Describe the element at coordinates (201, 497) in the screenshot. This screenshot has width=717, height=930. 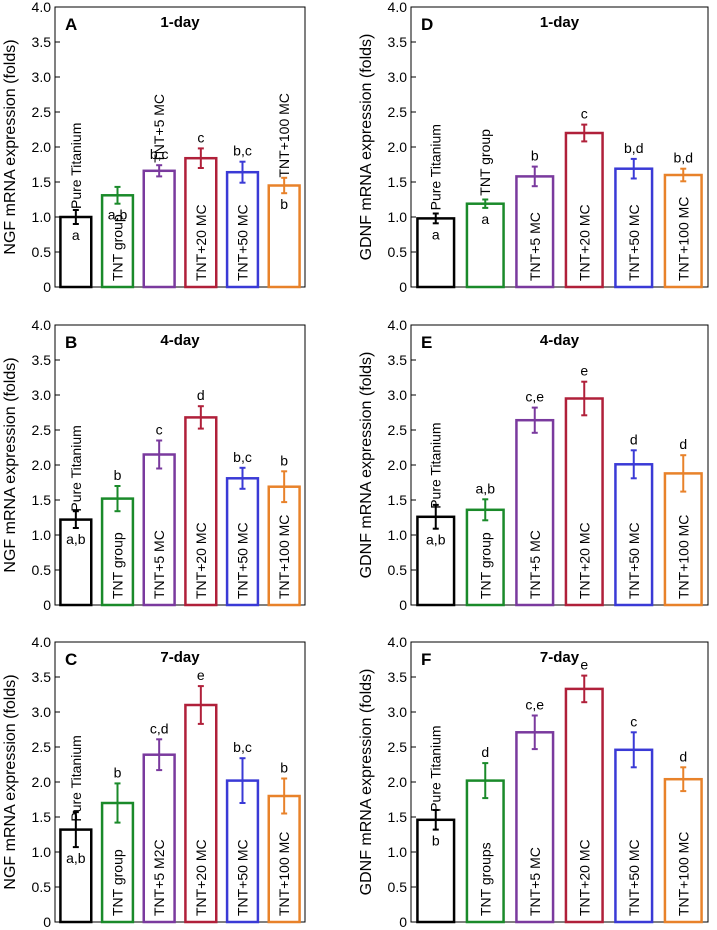
I see `bar-group: d TNT+20 MC` at that location.